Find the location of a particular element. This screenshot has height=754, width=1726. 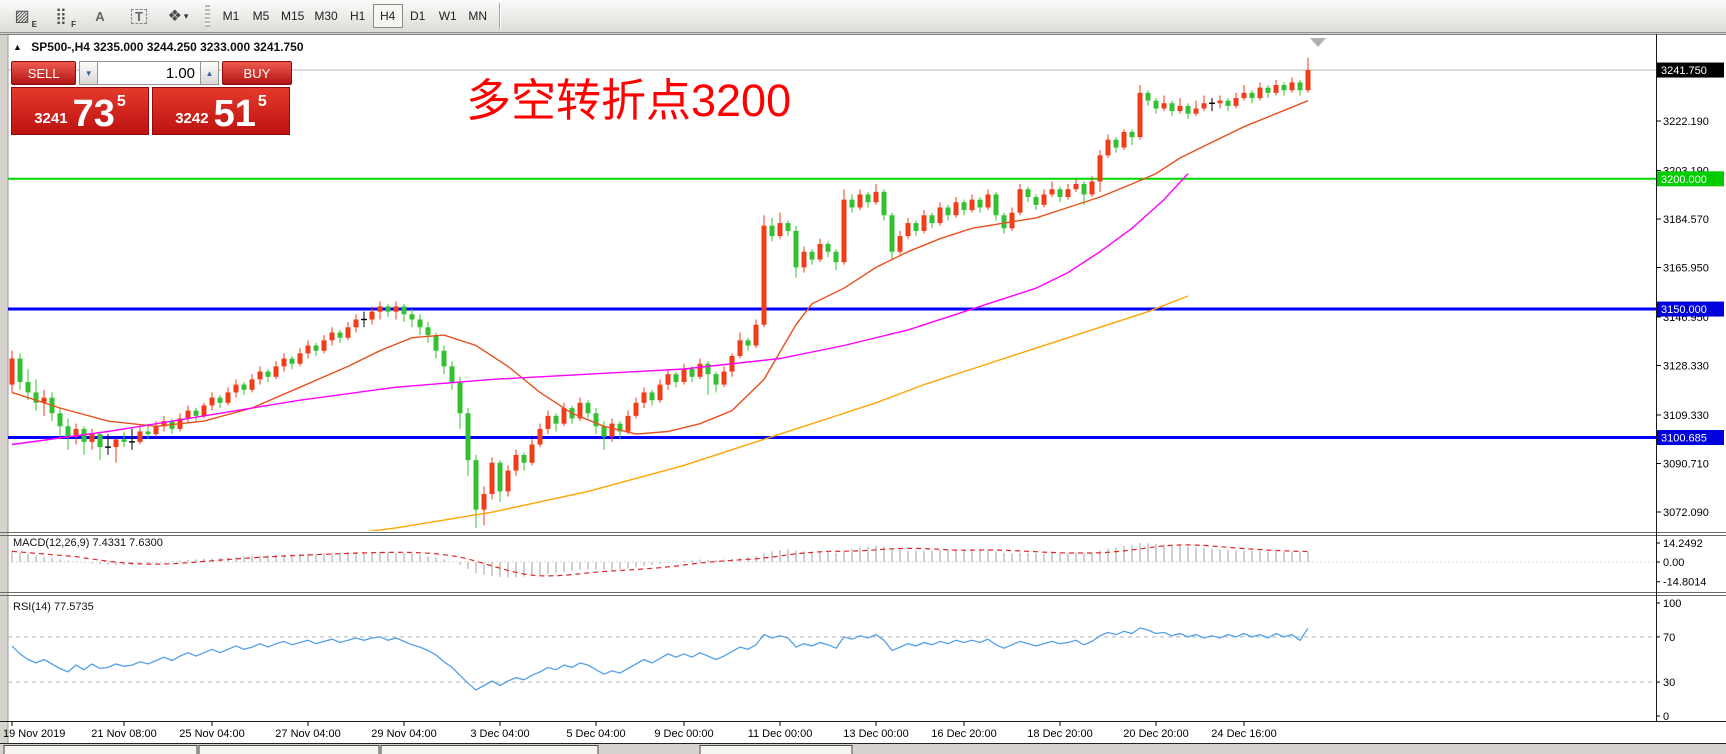

svg-text: 25 Nov 04:00 is located at coordinates (211, 734).